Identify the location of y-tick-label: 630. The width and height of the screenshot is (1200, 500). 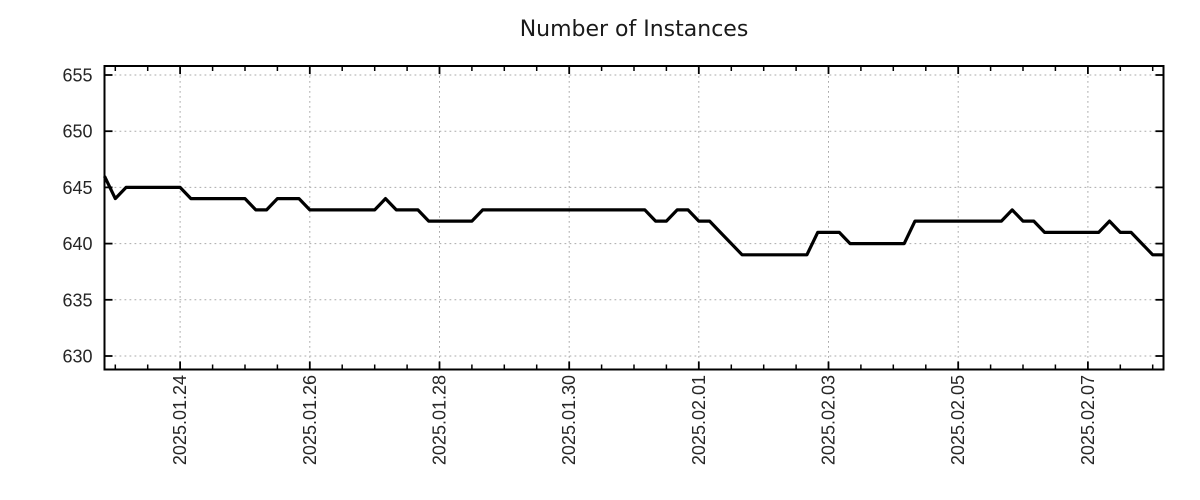
(77, 357).